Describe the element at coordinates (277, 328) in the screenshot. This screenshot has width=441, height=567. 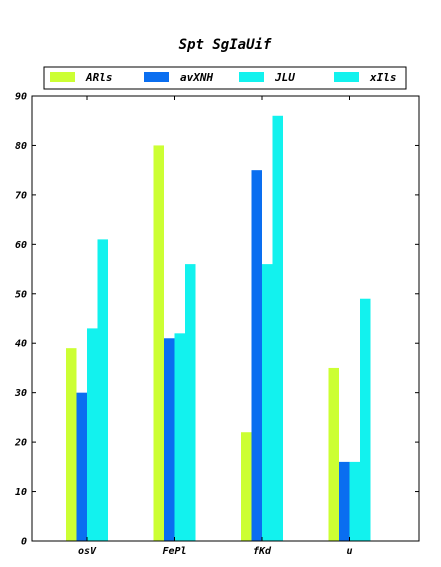
I see `bar-xIls-fKd` at that location.